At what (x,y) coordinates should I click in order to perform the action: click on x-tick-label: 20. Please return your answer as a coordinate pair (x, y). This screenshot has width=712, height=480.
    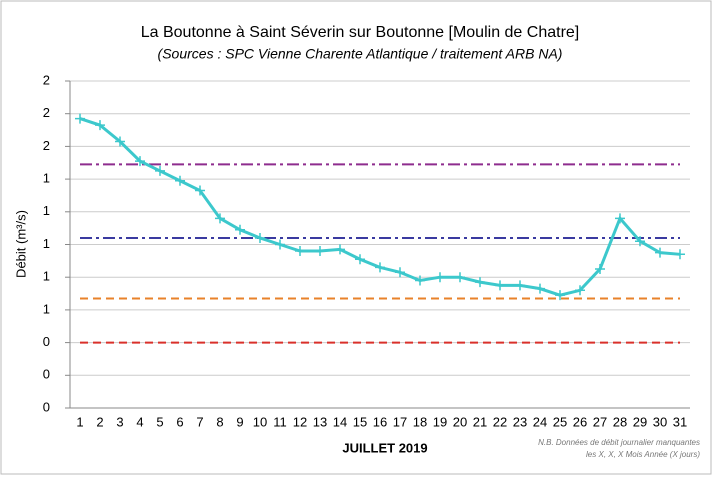
    Looking at the image, I should click on (460, 421).